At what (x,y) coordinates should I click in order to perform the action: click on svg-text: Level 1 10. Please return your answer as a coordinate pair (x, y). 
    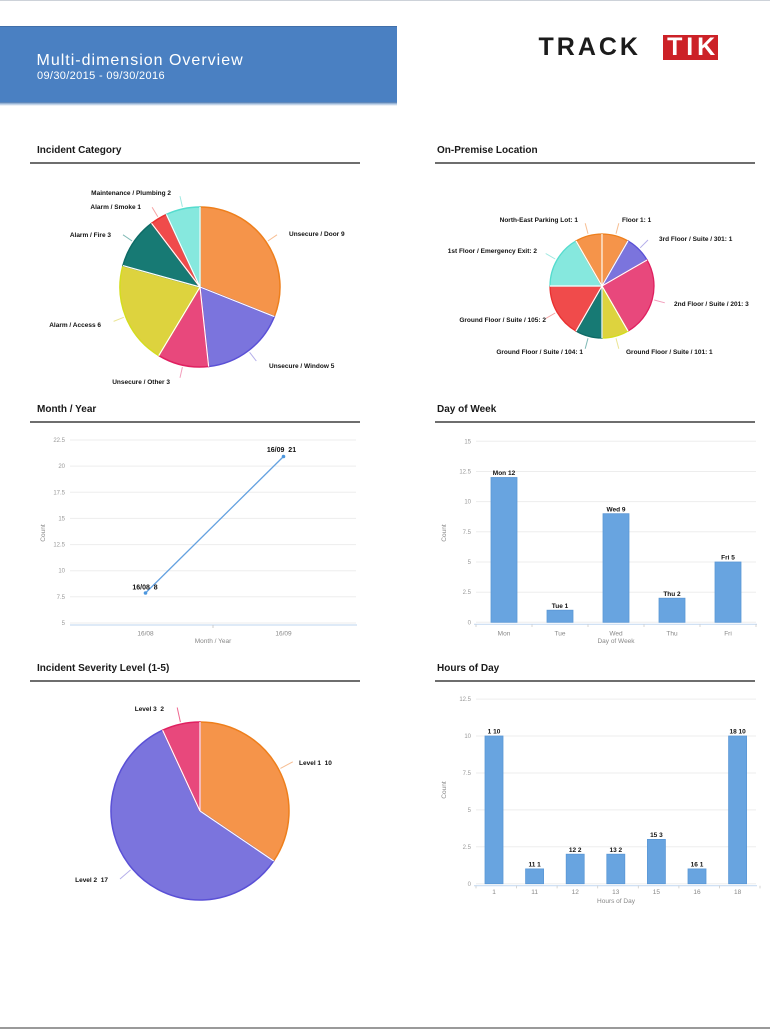
    Looking at the image, I should click on (315, 763).